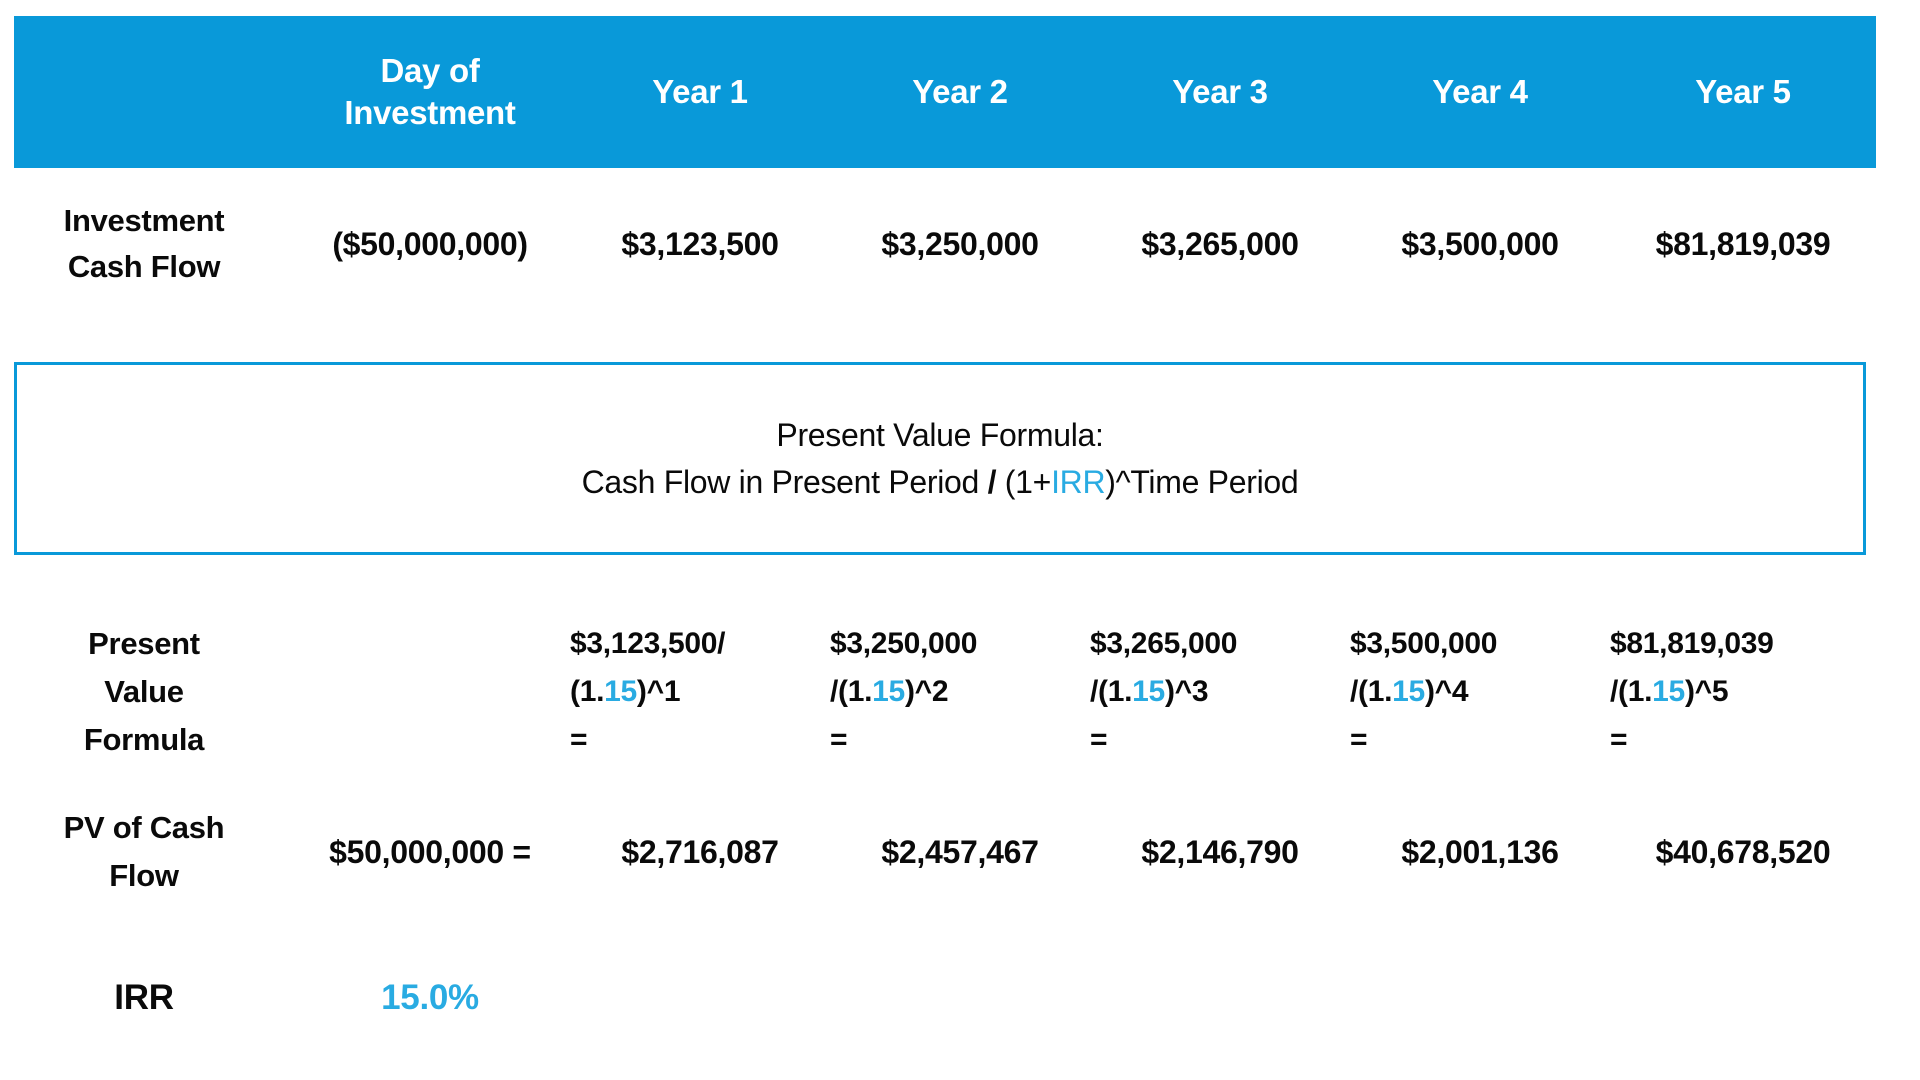 This screenshot has width=1920, height=1080. What do you see at coordinates (1446, 691) in the screenshot?
I see `denom-post: )^4` at bounding box center [1446, 691].